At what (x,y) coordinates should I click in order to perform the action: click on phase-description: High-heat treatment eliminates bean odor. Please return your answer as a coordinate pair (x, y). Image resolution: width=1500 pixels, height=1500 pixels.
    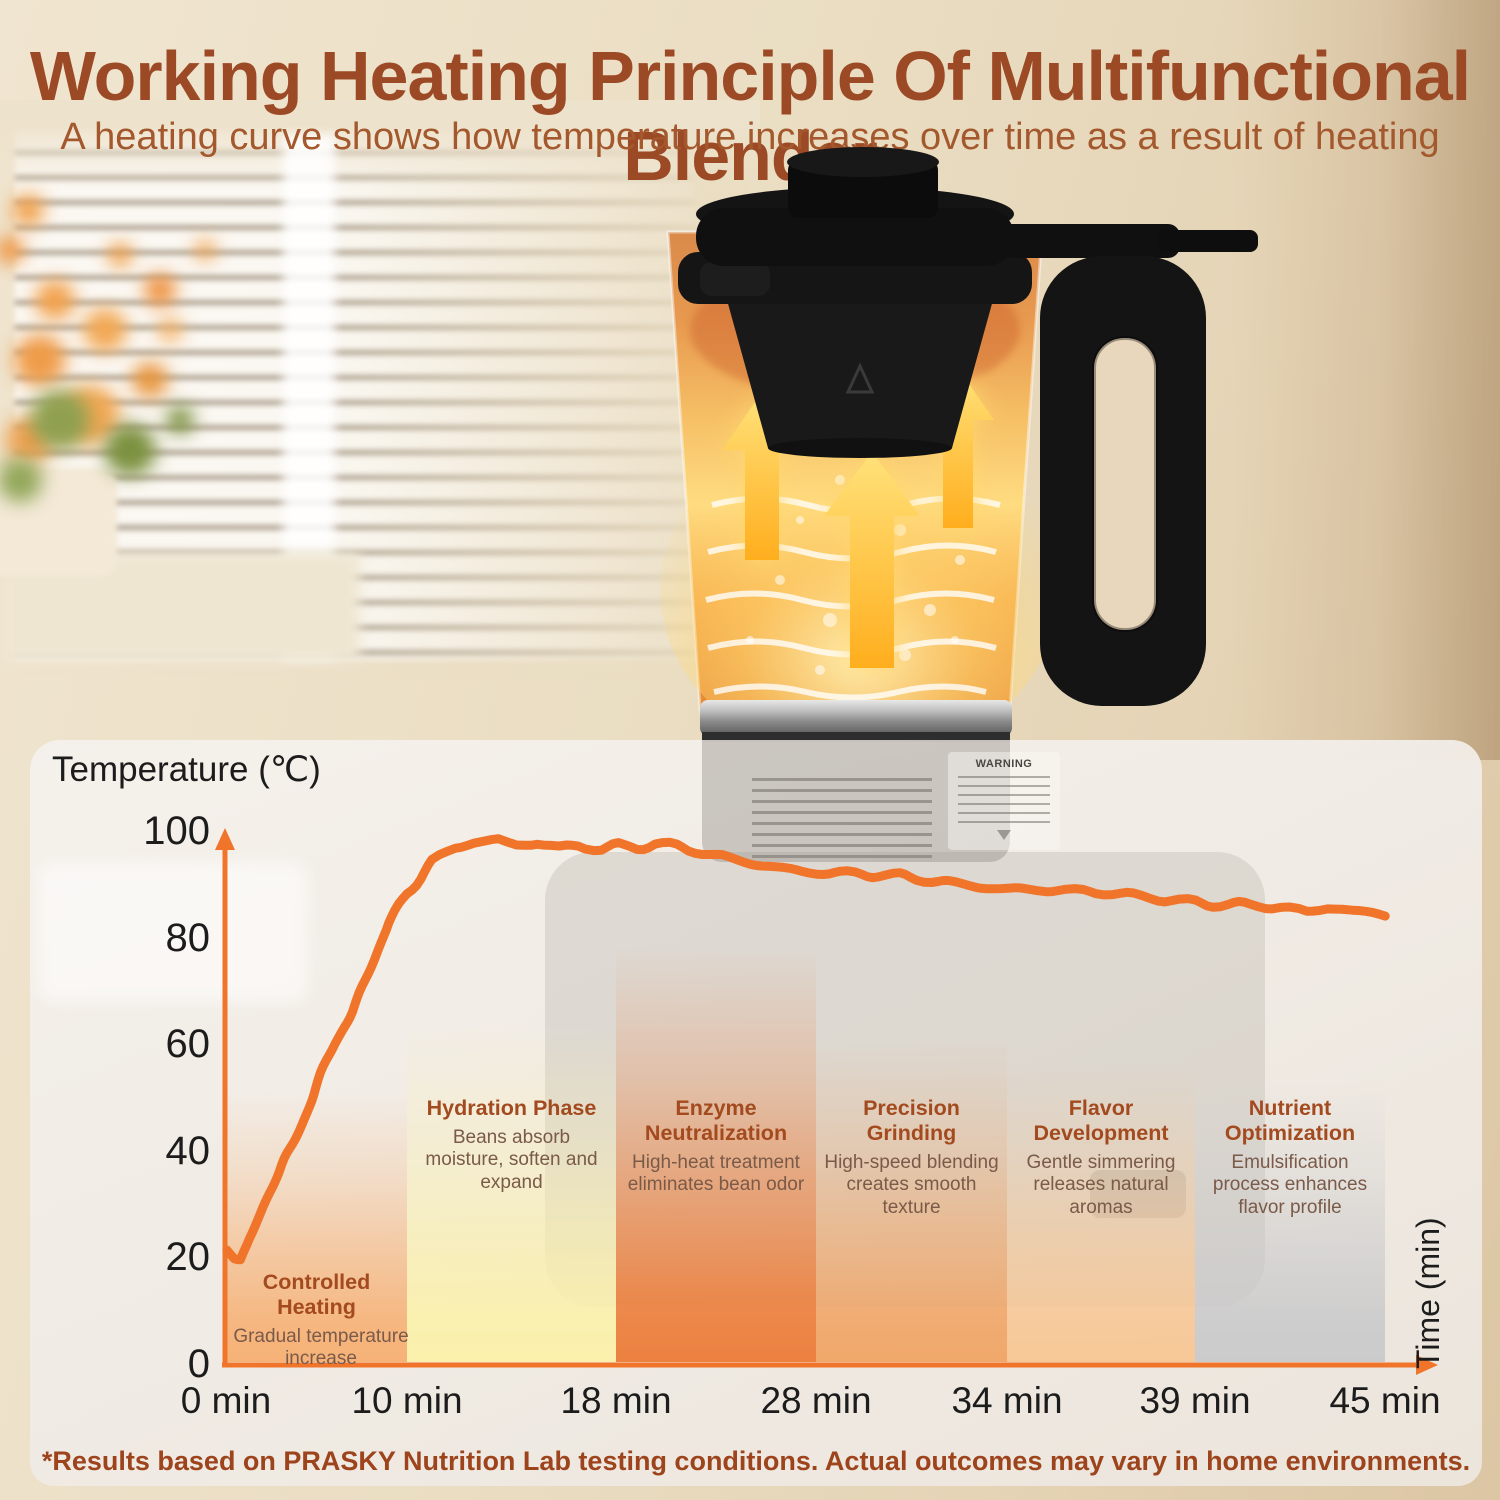
    Looking at the image, I should click on (716, 1174).